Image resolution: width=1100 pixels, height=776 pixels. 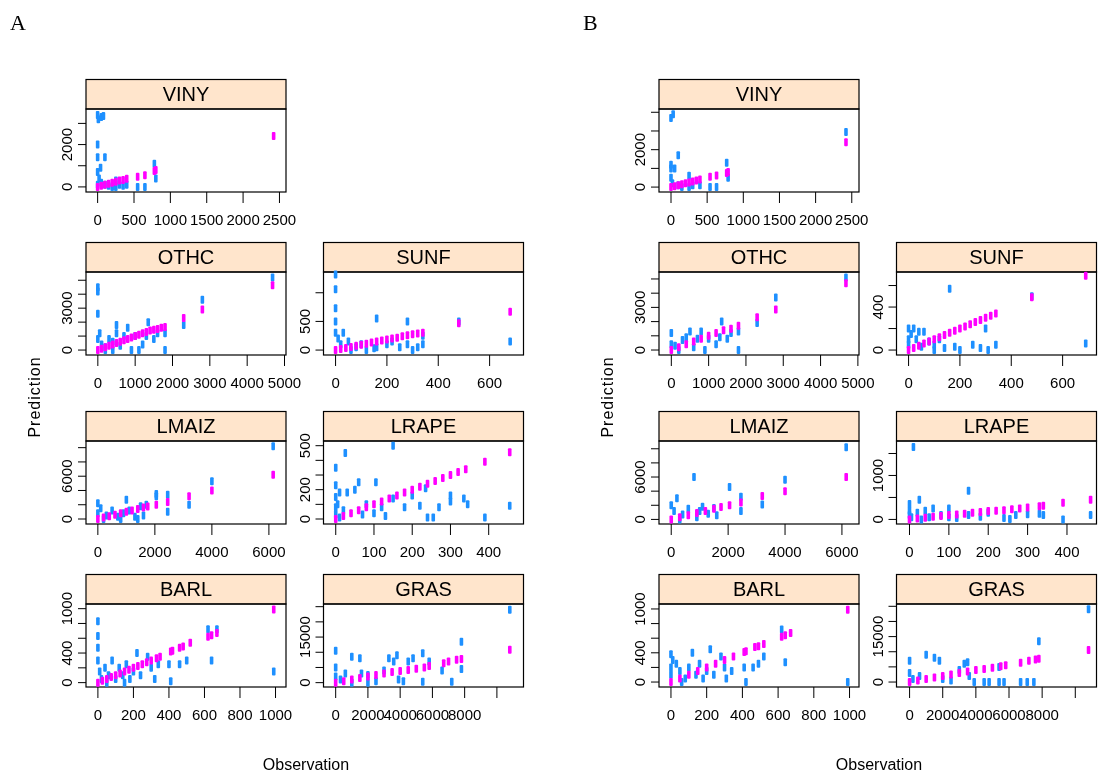 What do you see at coordinates (186, 589) in the screenshot?
I see `chart-title: BARL` at bounding box center [186, 589].